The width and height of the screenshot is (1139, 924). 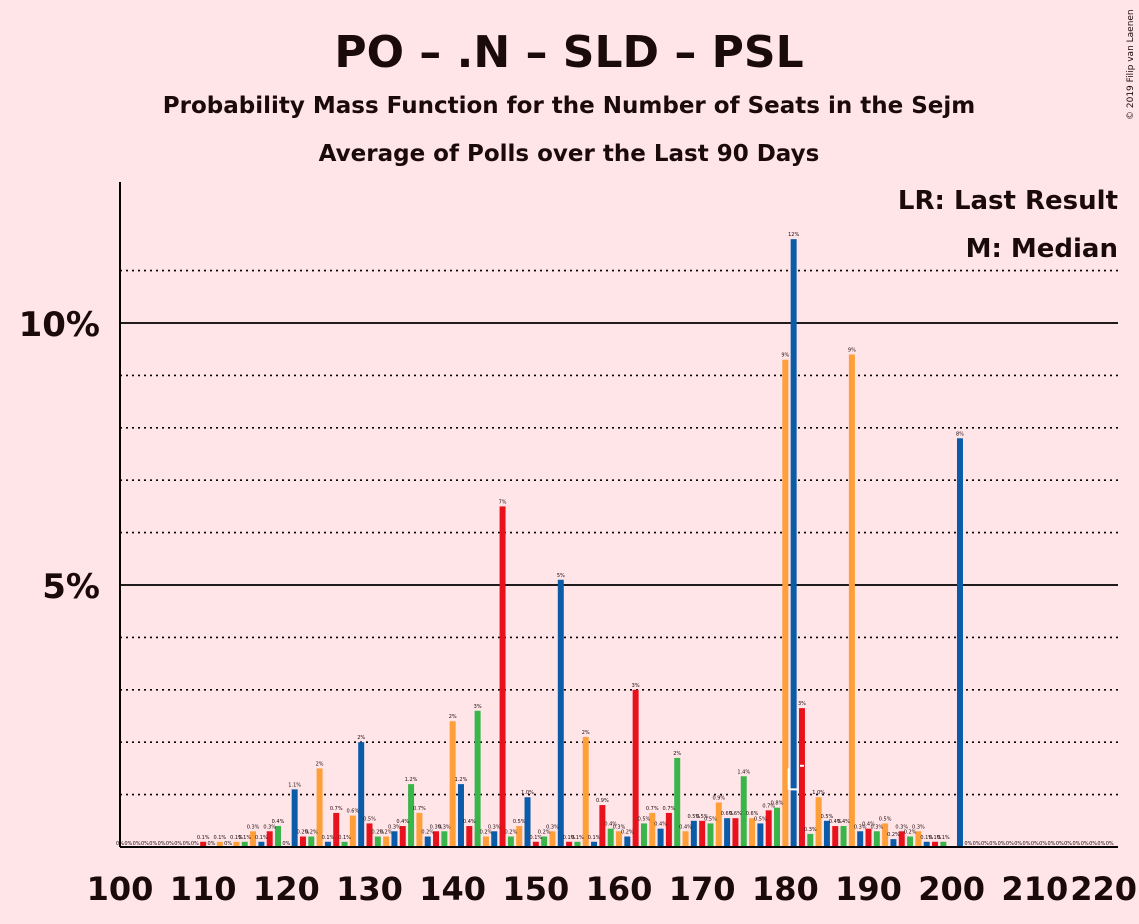 I want to click on chart-title: PO – .N – SLD – PSL, so click(x=568, y=52).